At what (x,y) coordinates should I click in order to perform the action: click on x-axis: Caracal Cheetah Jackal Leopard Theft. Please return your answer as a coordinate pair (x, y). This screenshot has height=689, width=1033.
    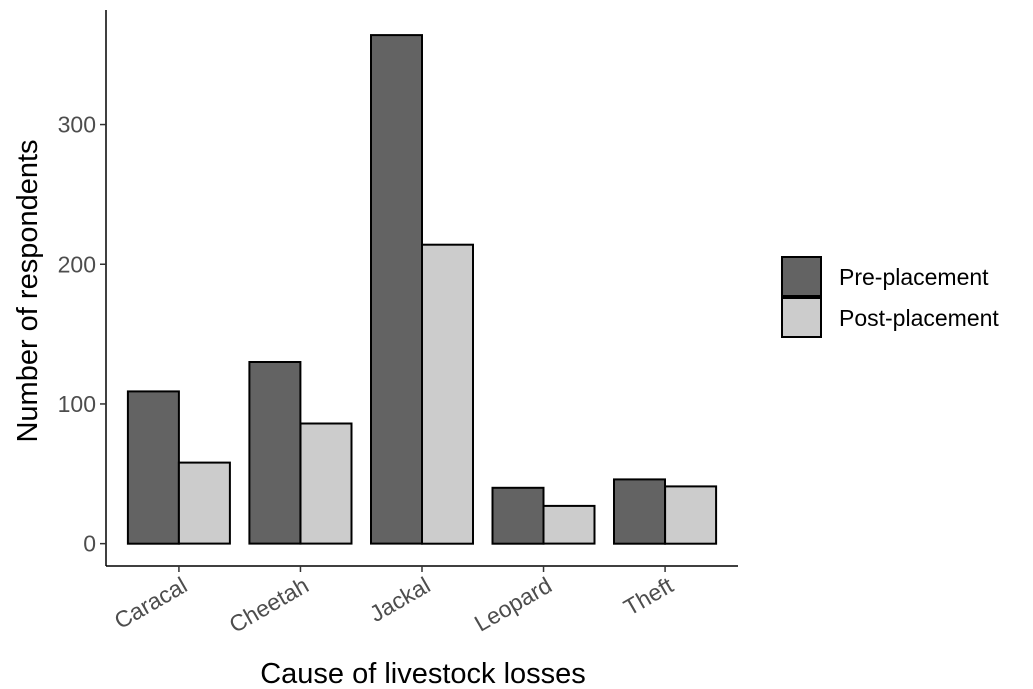
    Looking at the image, I should click on (422, 601).